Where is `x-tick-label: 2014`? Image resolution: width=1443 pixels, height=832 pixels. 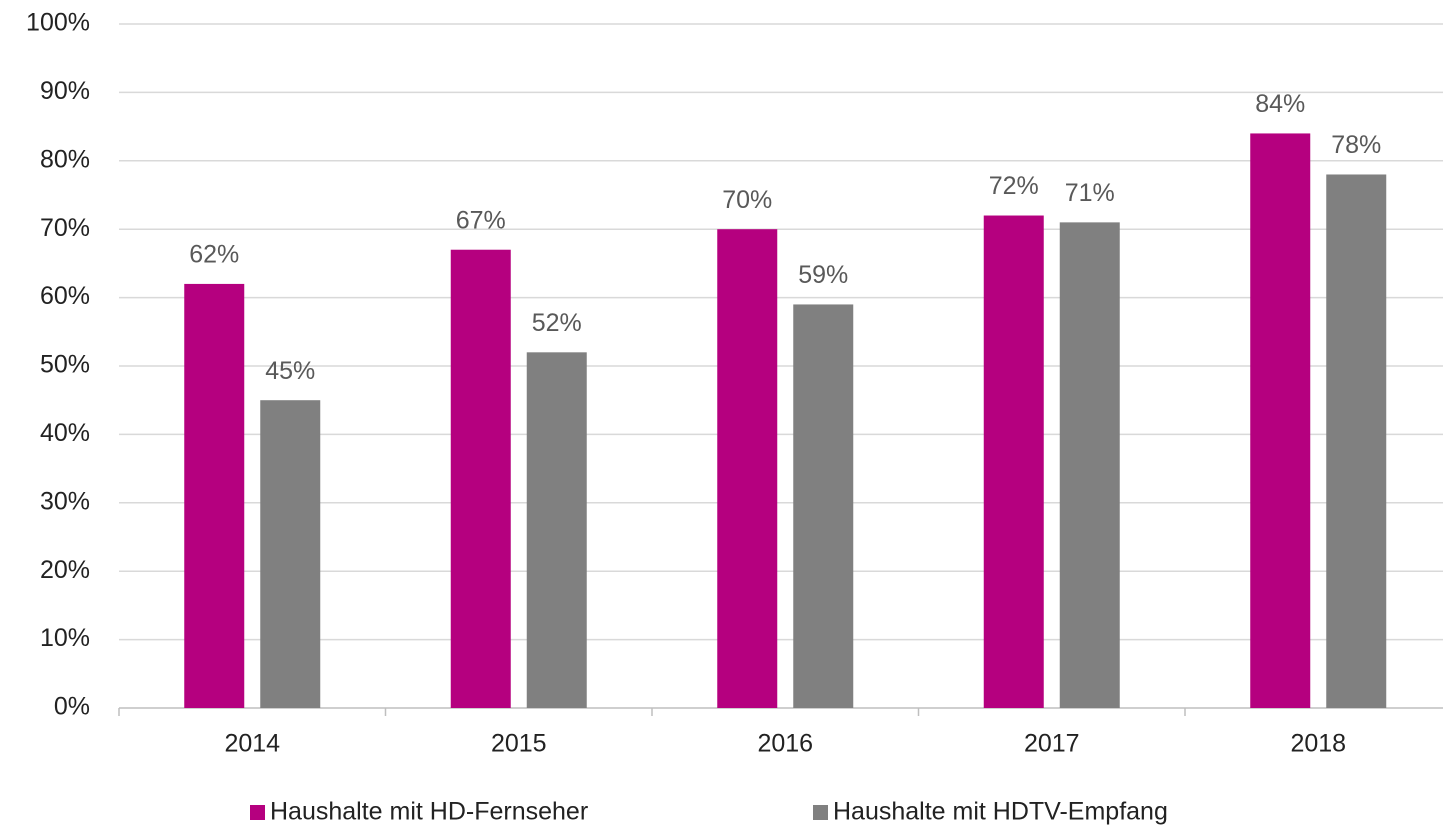
x-tick-label: 2014 is located at coordinates (252, 744).